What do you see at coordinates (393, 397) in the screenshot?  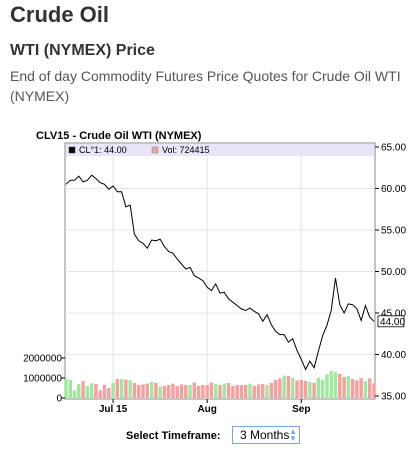 I see `price-tick-label: 35.00` at bounding box center [393, 397].